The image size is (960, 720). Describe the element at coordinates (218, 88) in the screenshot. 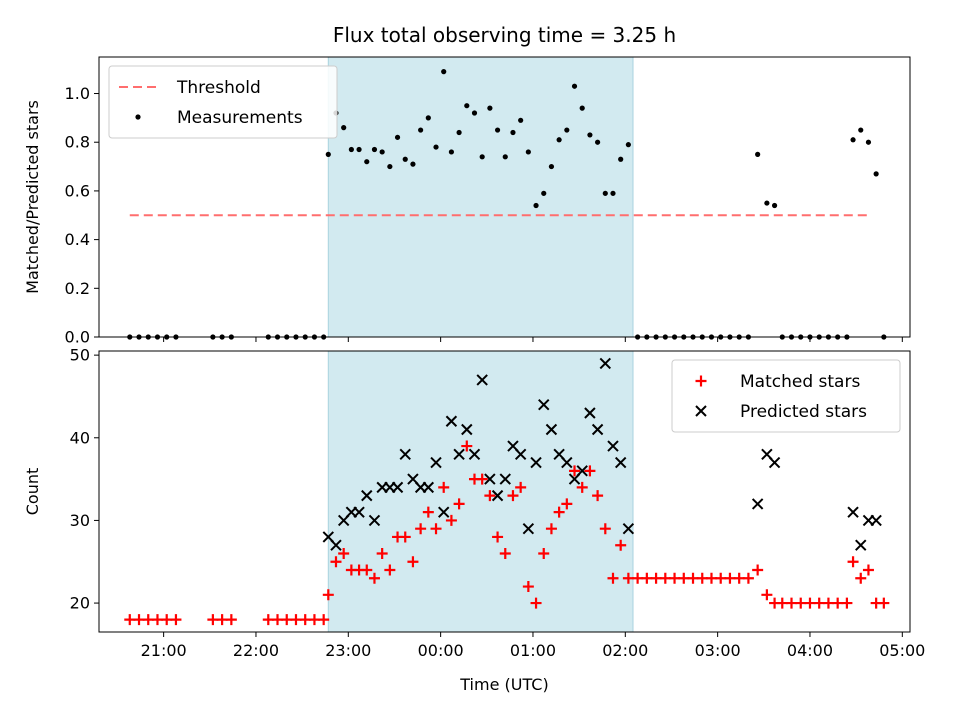

I see `threshold-legend-label: Threshold` at that location.